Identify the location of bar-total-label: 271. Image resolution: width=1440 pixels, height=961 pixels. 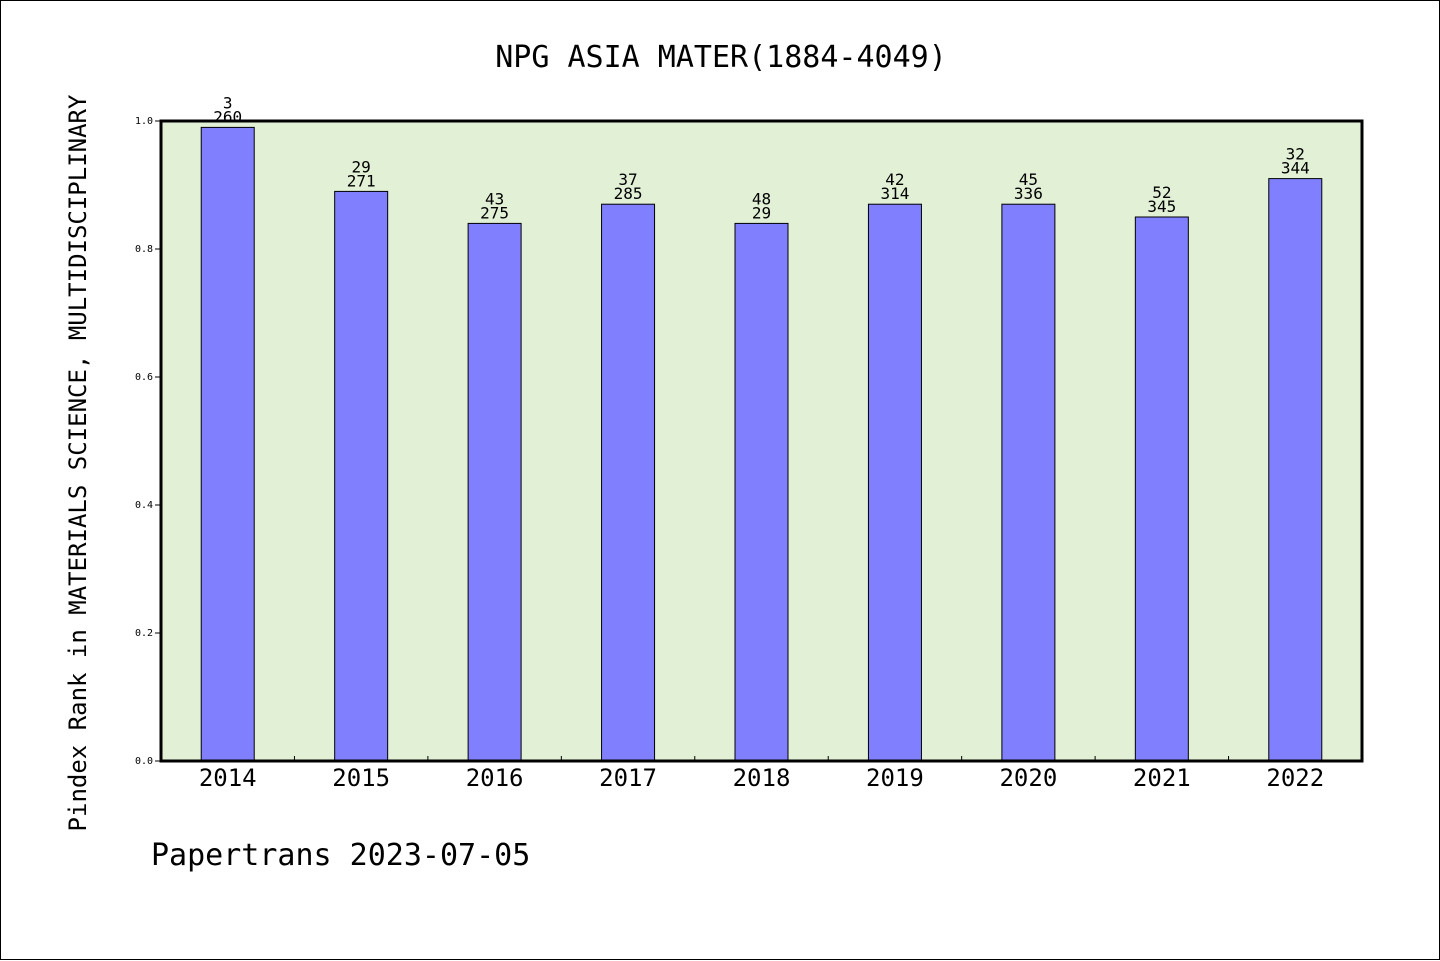
(361, 180).